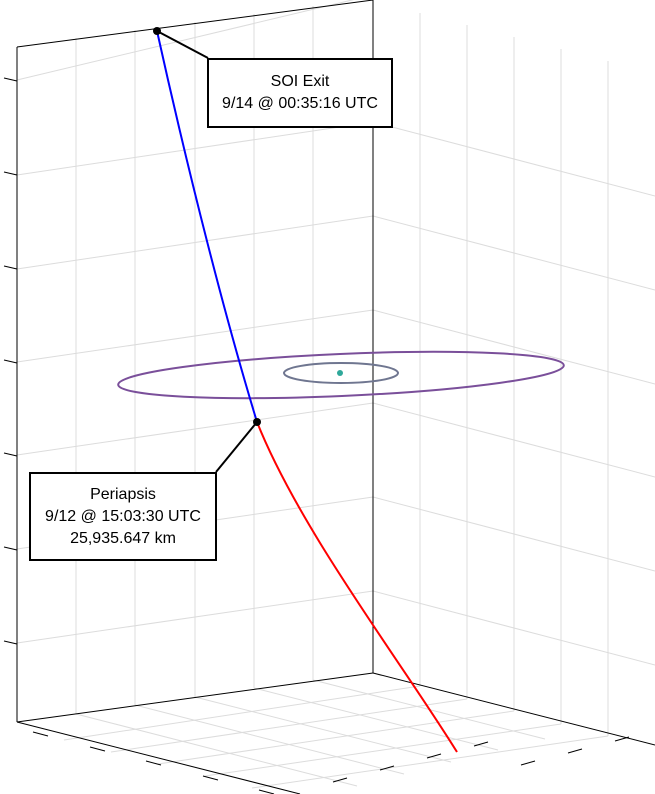  I want to click on soi-exit-leader-line, so click(182, 44).